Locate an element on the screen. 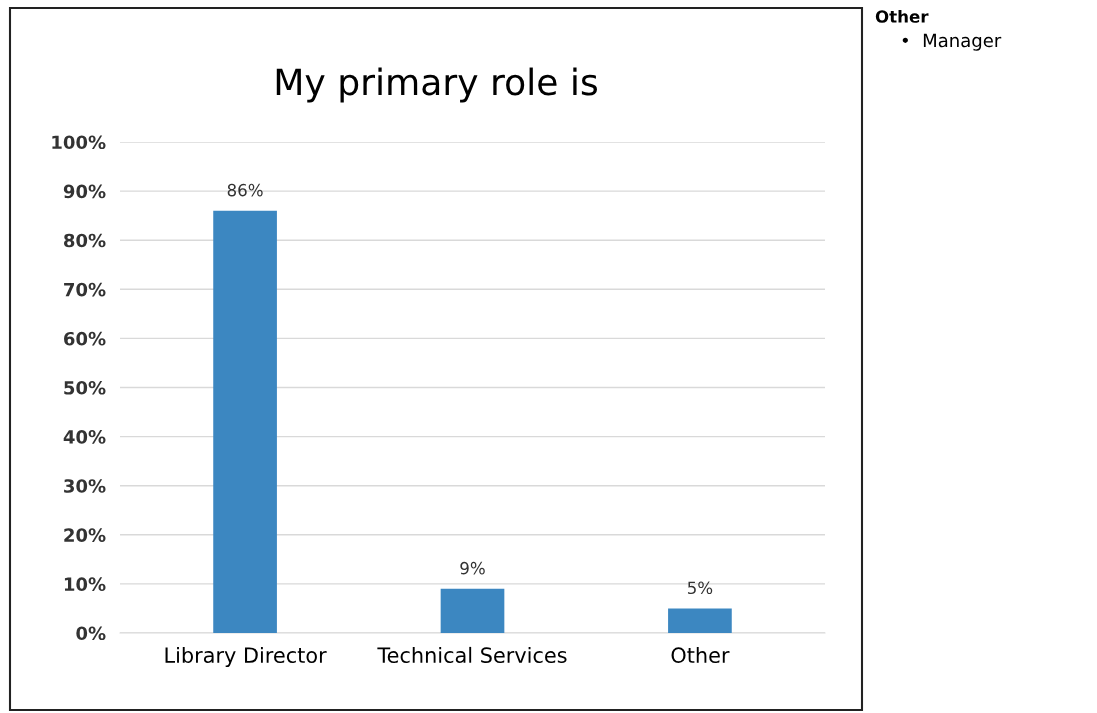 Image resolution: width=1097 pixels, height=713 pixels. y-tick-label: 0% is located at coordinates (91, 633).